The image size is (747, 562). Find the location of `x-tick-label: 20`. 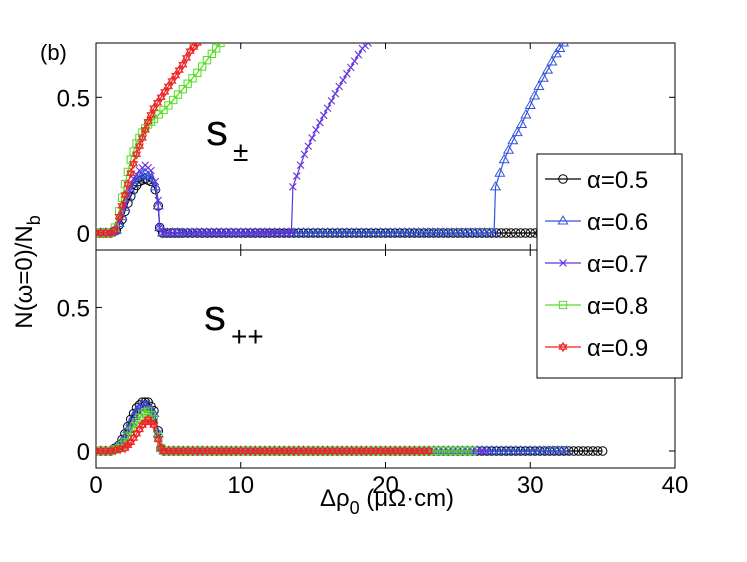

x-tick-label: 20 is located at coordinates (385, 485).